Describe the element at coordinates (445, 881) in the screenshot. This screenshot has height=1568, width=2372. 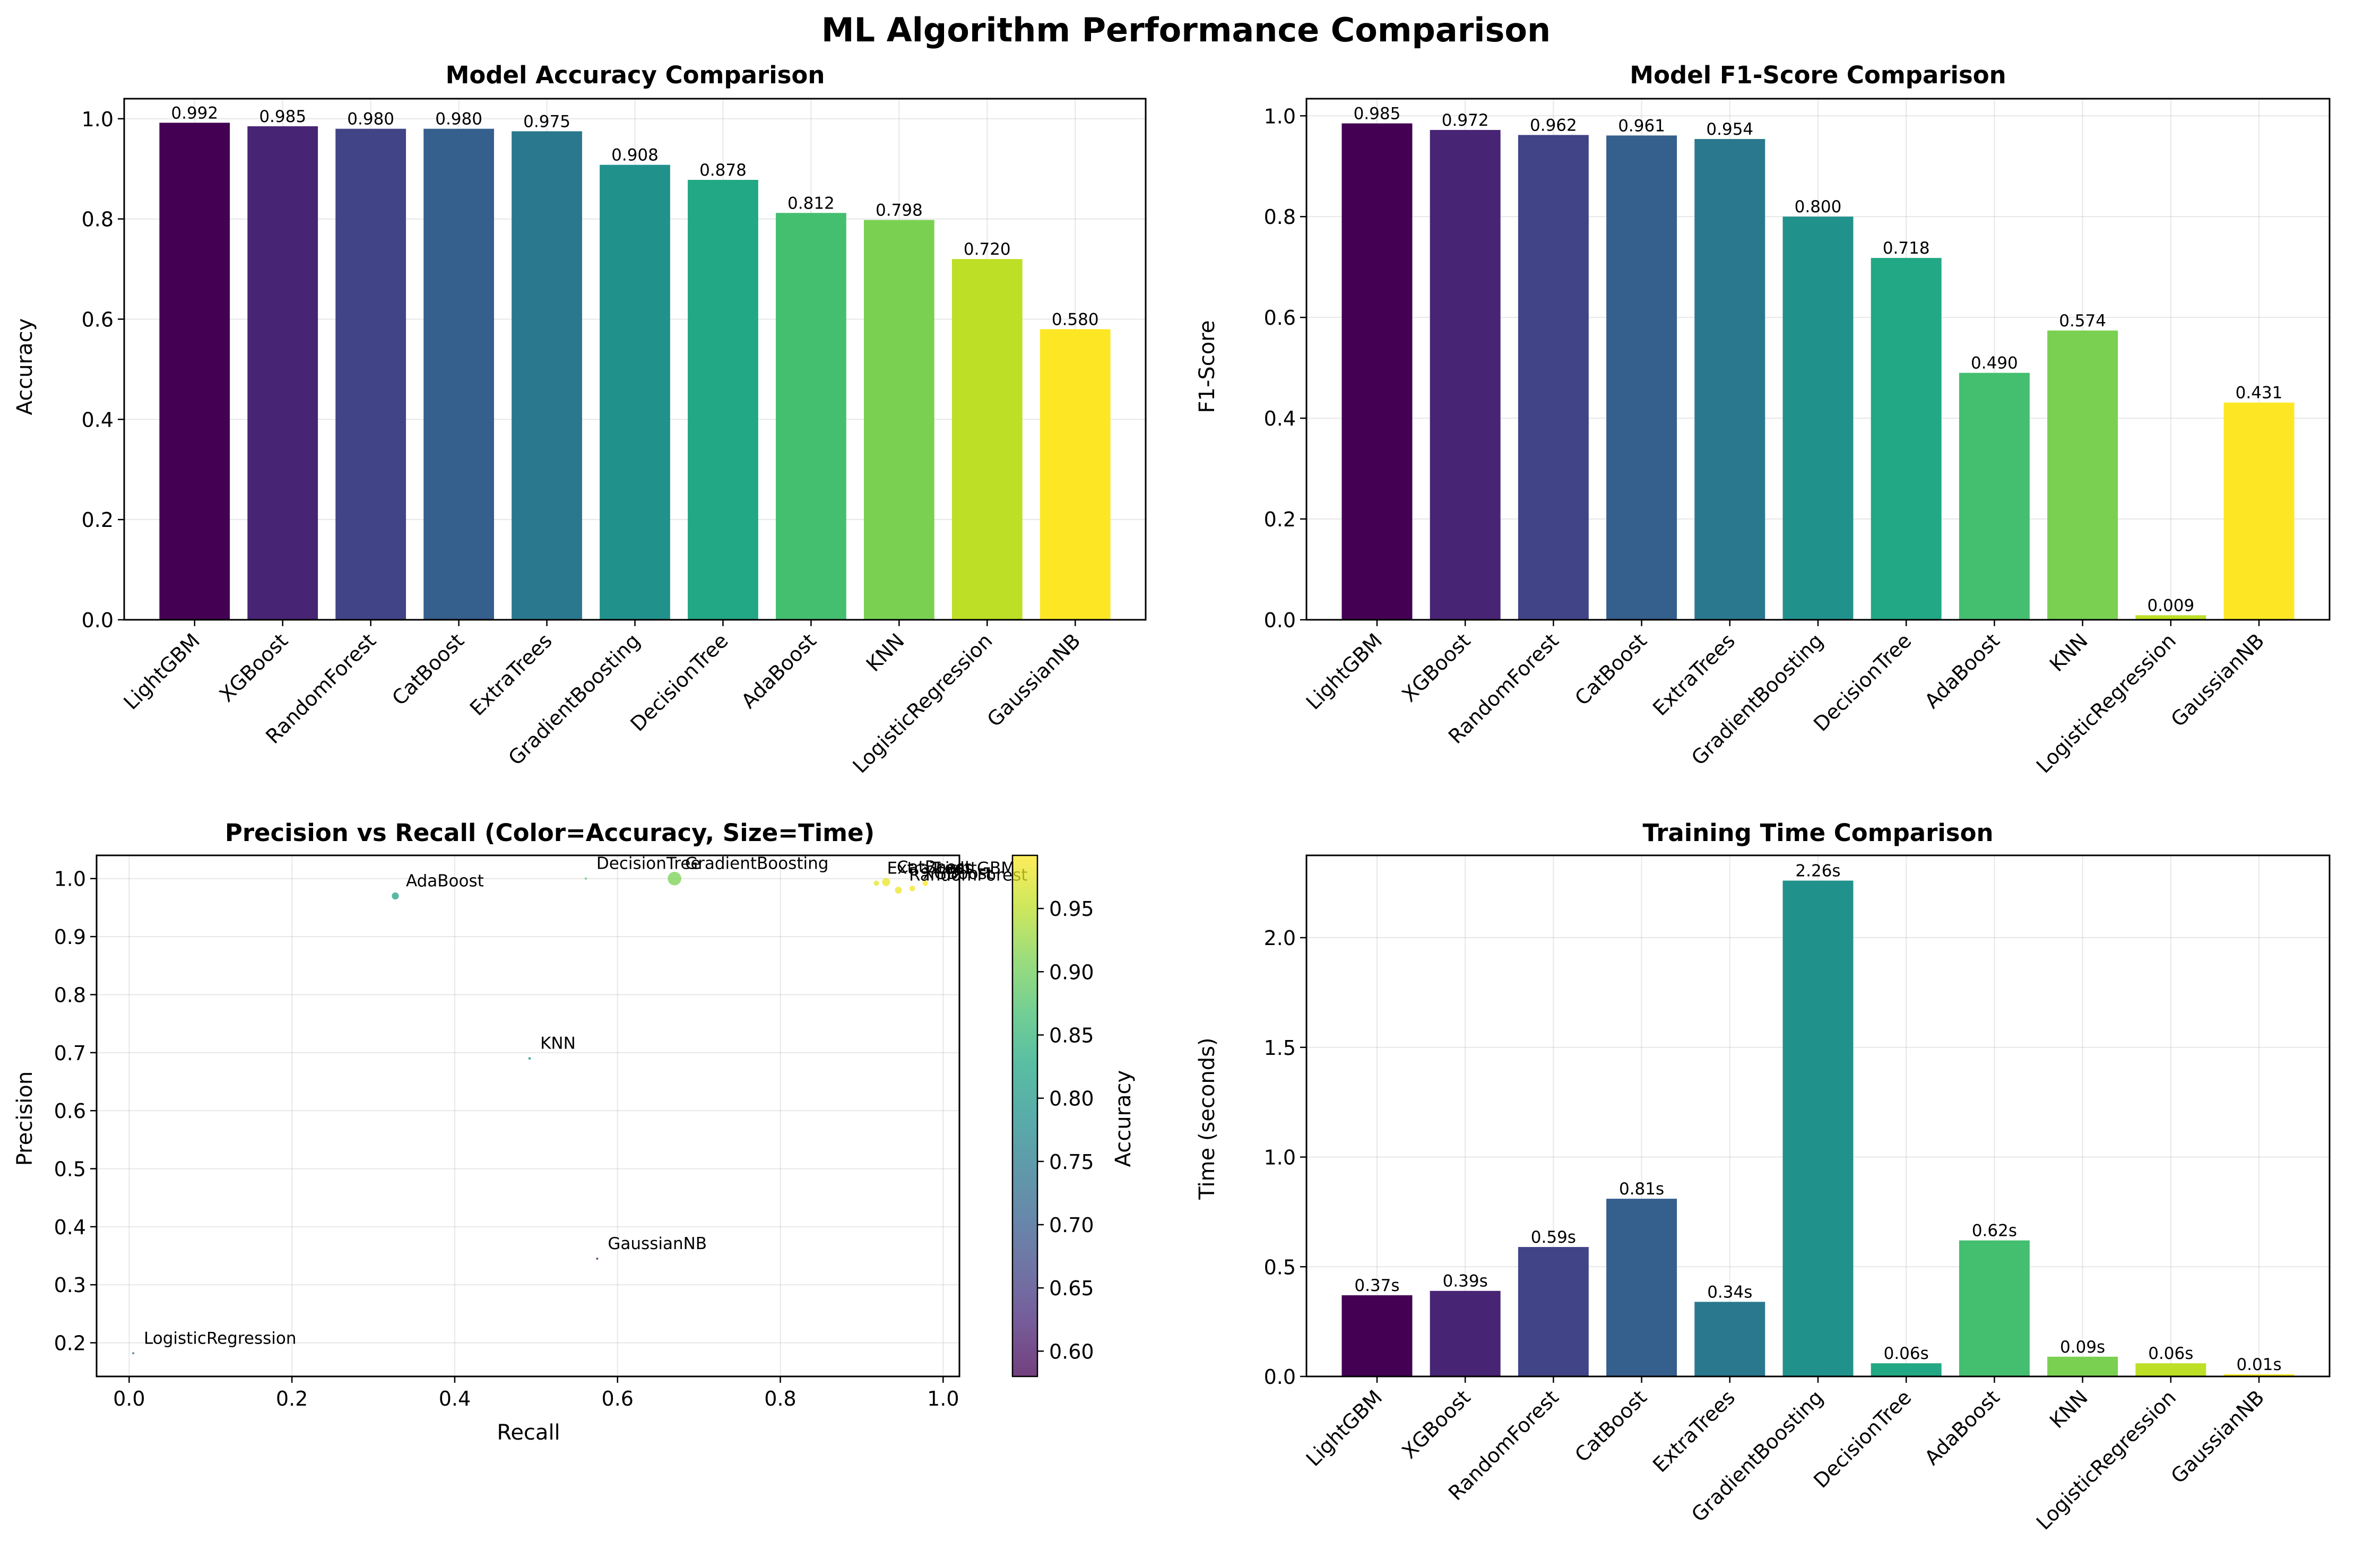
I see `scatter-point-label: AdaBoost` at that location.